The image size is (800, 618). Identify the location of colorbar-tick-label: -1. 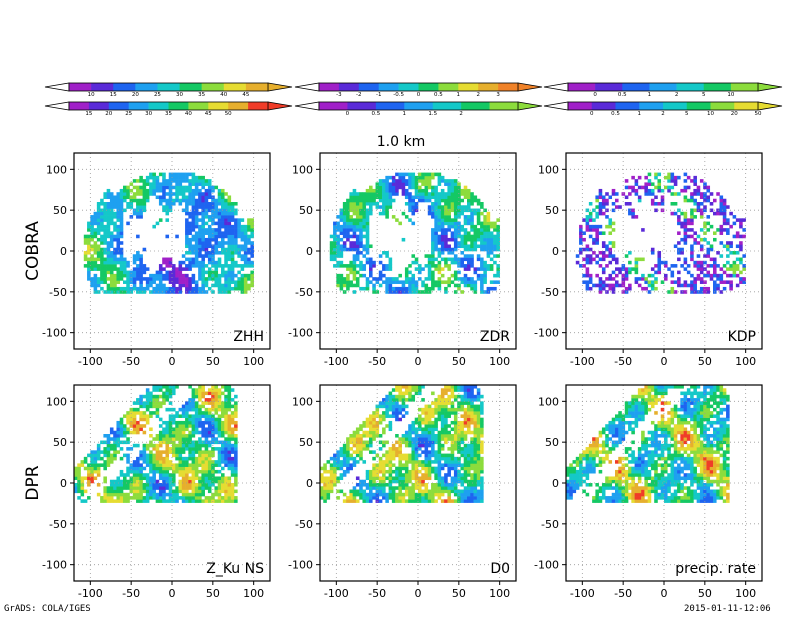
(378, 95).